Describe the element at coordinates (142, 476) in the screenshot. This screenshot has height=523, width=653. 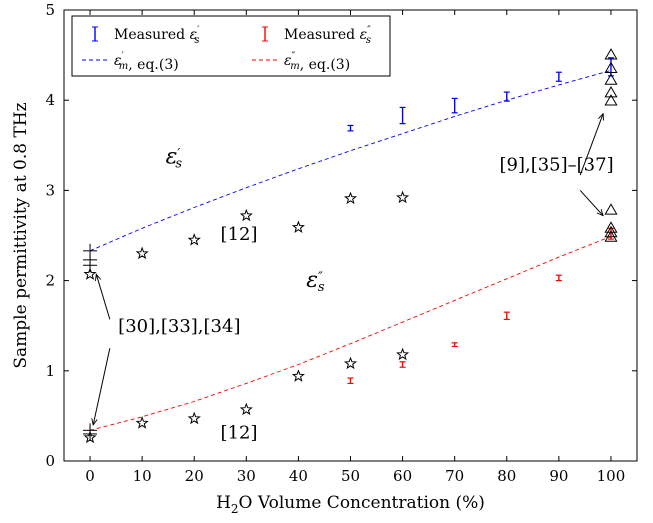
I see `x-tick-label: 10` at that location.